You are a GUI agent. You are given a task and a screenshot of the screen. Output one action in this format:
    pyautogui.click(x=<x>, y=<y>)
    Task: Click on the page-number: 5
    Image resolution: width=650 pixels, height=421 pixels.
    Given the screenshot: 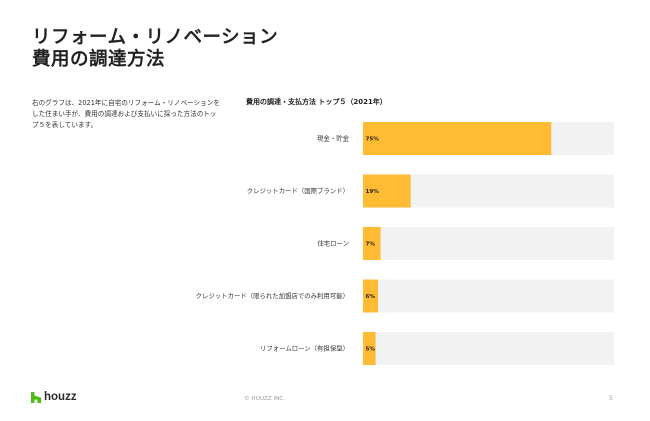 What is the action you would take?
    pyautogui.click(x=611, y=398)
    